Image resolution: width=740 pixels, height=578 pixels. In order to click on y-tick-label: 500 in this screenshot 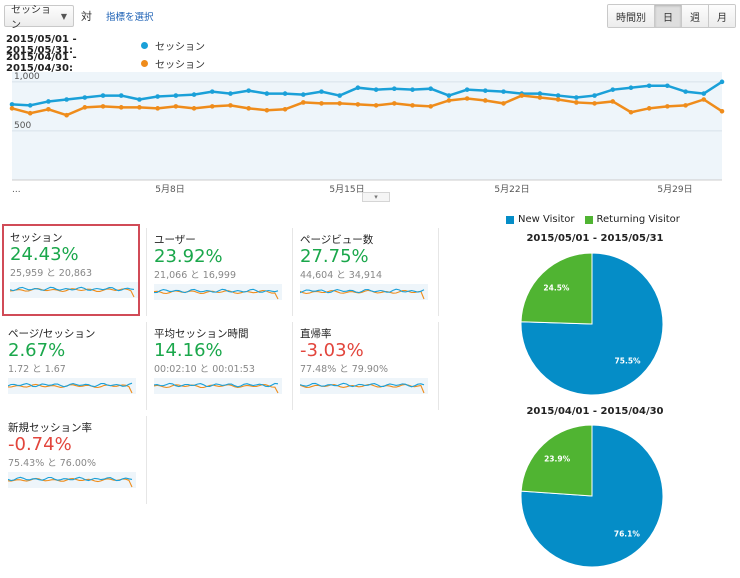, I will do `click(22, 126)`.